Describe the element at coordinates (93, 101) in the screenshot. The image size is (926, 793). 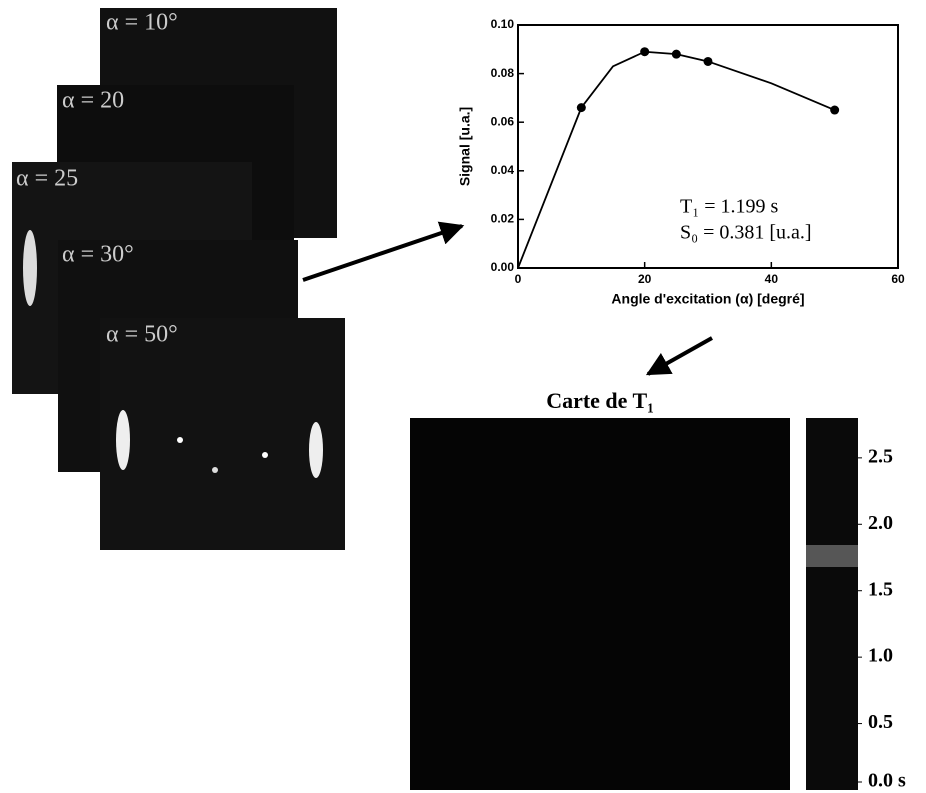
I see `image-label: α = 20` at that location.